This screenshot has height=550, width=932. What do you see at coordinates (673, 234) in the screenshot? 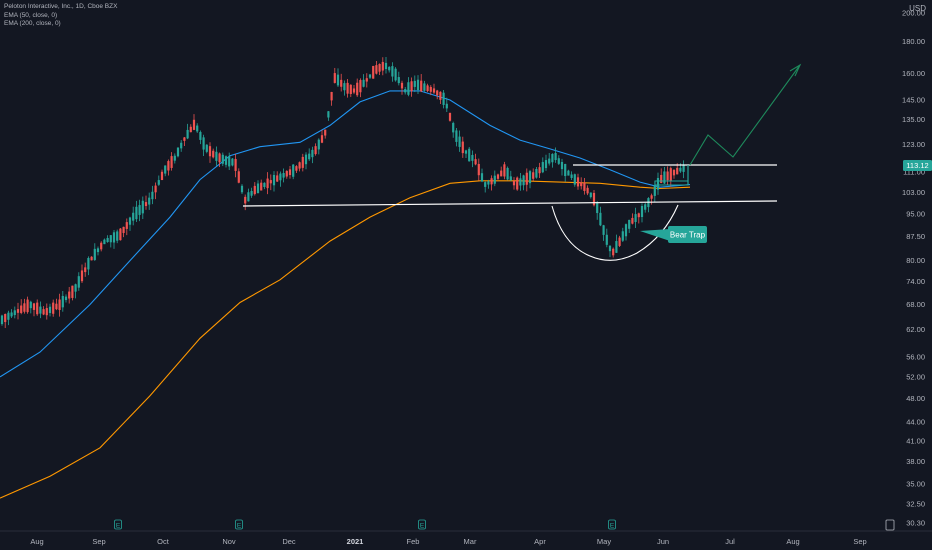
I see `bear-trap-callout: Bear Trap` at bounding box center [673, 234].